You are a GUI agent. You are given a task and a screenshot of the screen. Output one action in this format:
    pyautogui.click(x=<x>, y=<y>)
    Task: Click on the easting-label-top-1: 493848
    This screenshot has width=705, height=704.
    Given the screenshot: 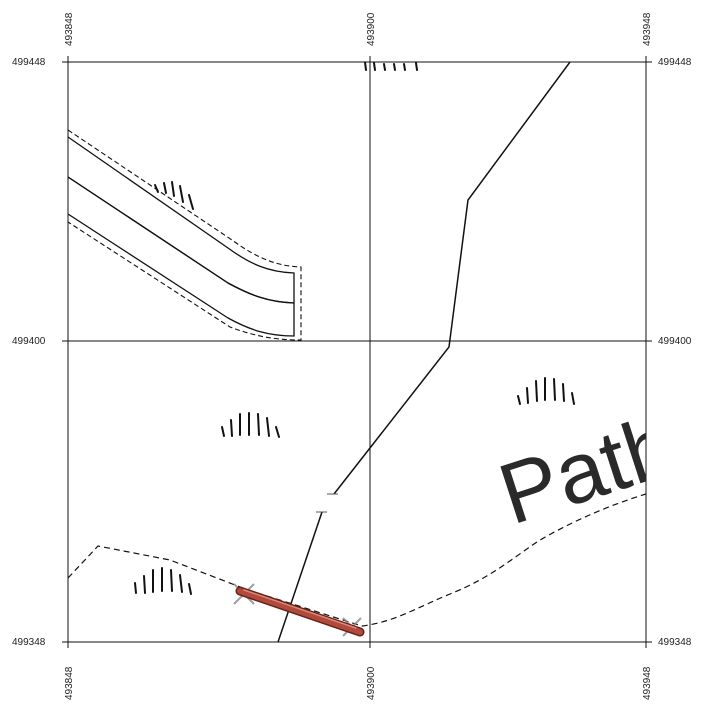 What is the action you would take?
    pyautogui.click(x=69, y=29)
    